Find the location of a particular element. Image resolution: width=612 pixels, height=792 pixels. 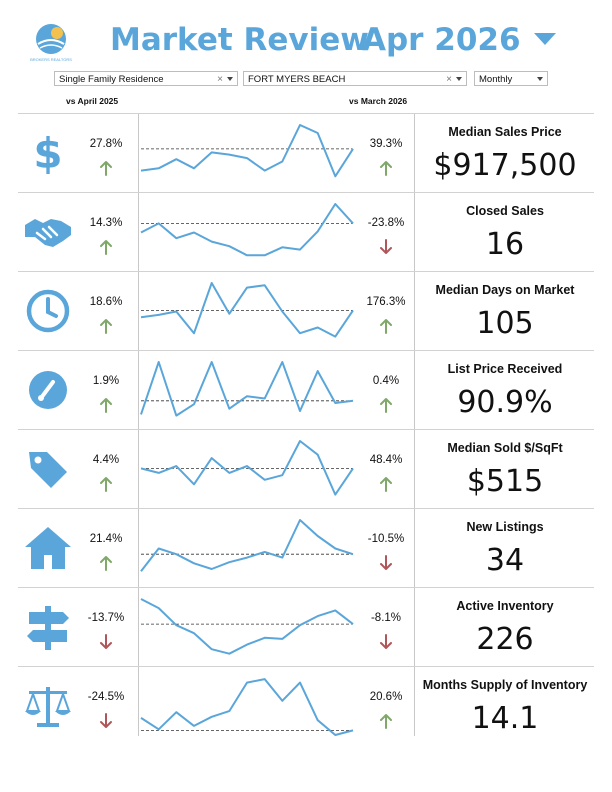

metric-title: List Price Received is located at coordinates (505, 369).